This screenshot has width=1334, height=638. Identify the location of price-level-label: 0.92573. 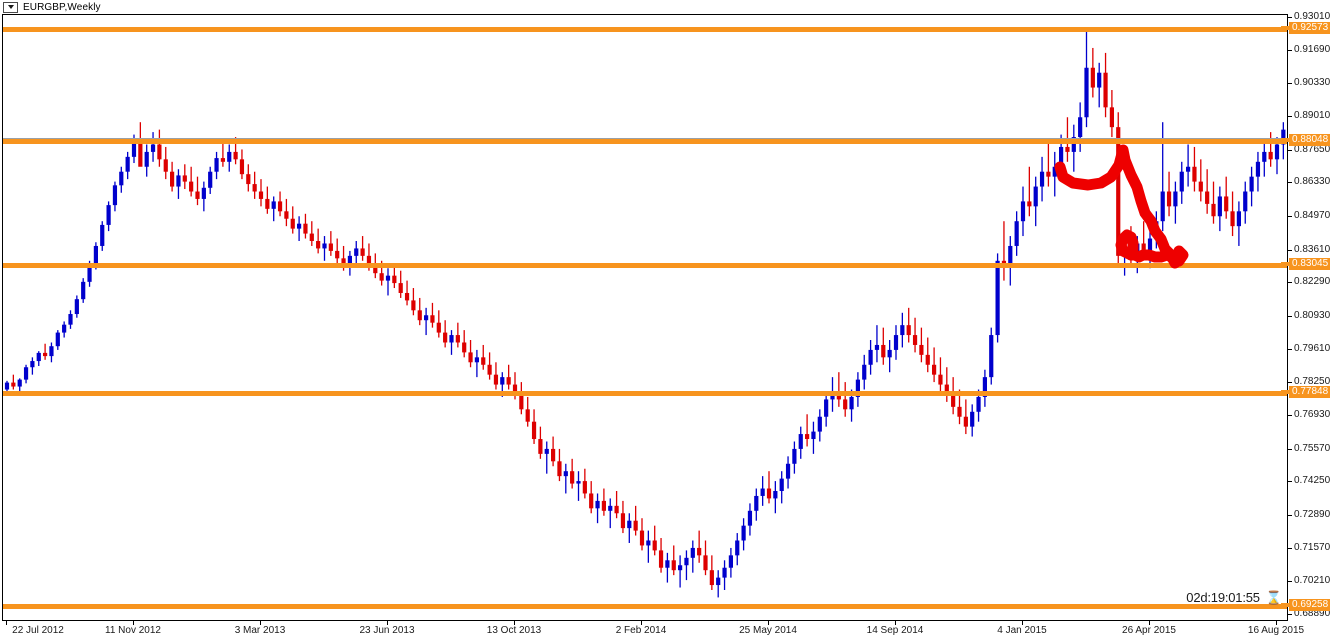
(1310, 27).